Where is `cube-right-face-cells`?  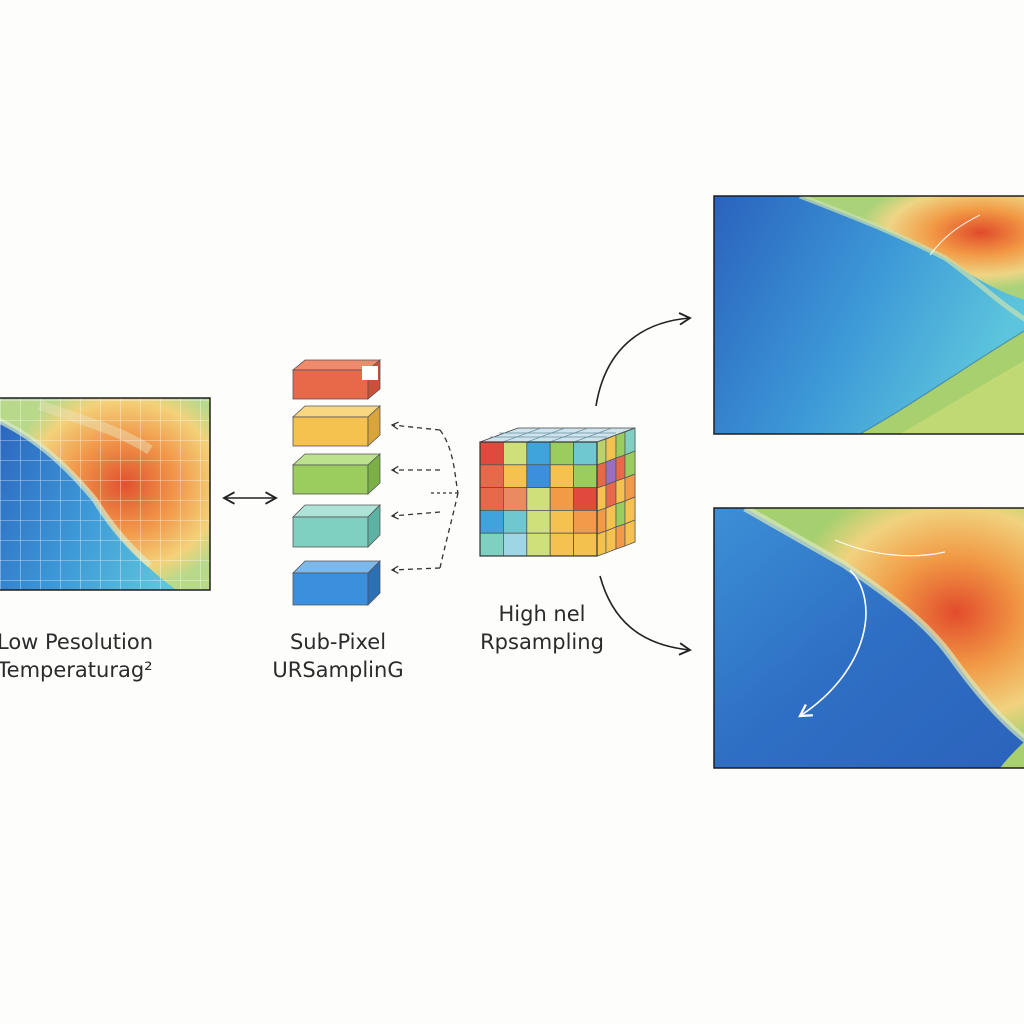
cube-right-face-cells is located at coordinates (616, 492).